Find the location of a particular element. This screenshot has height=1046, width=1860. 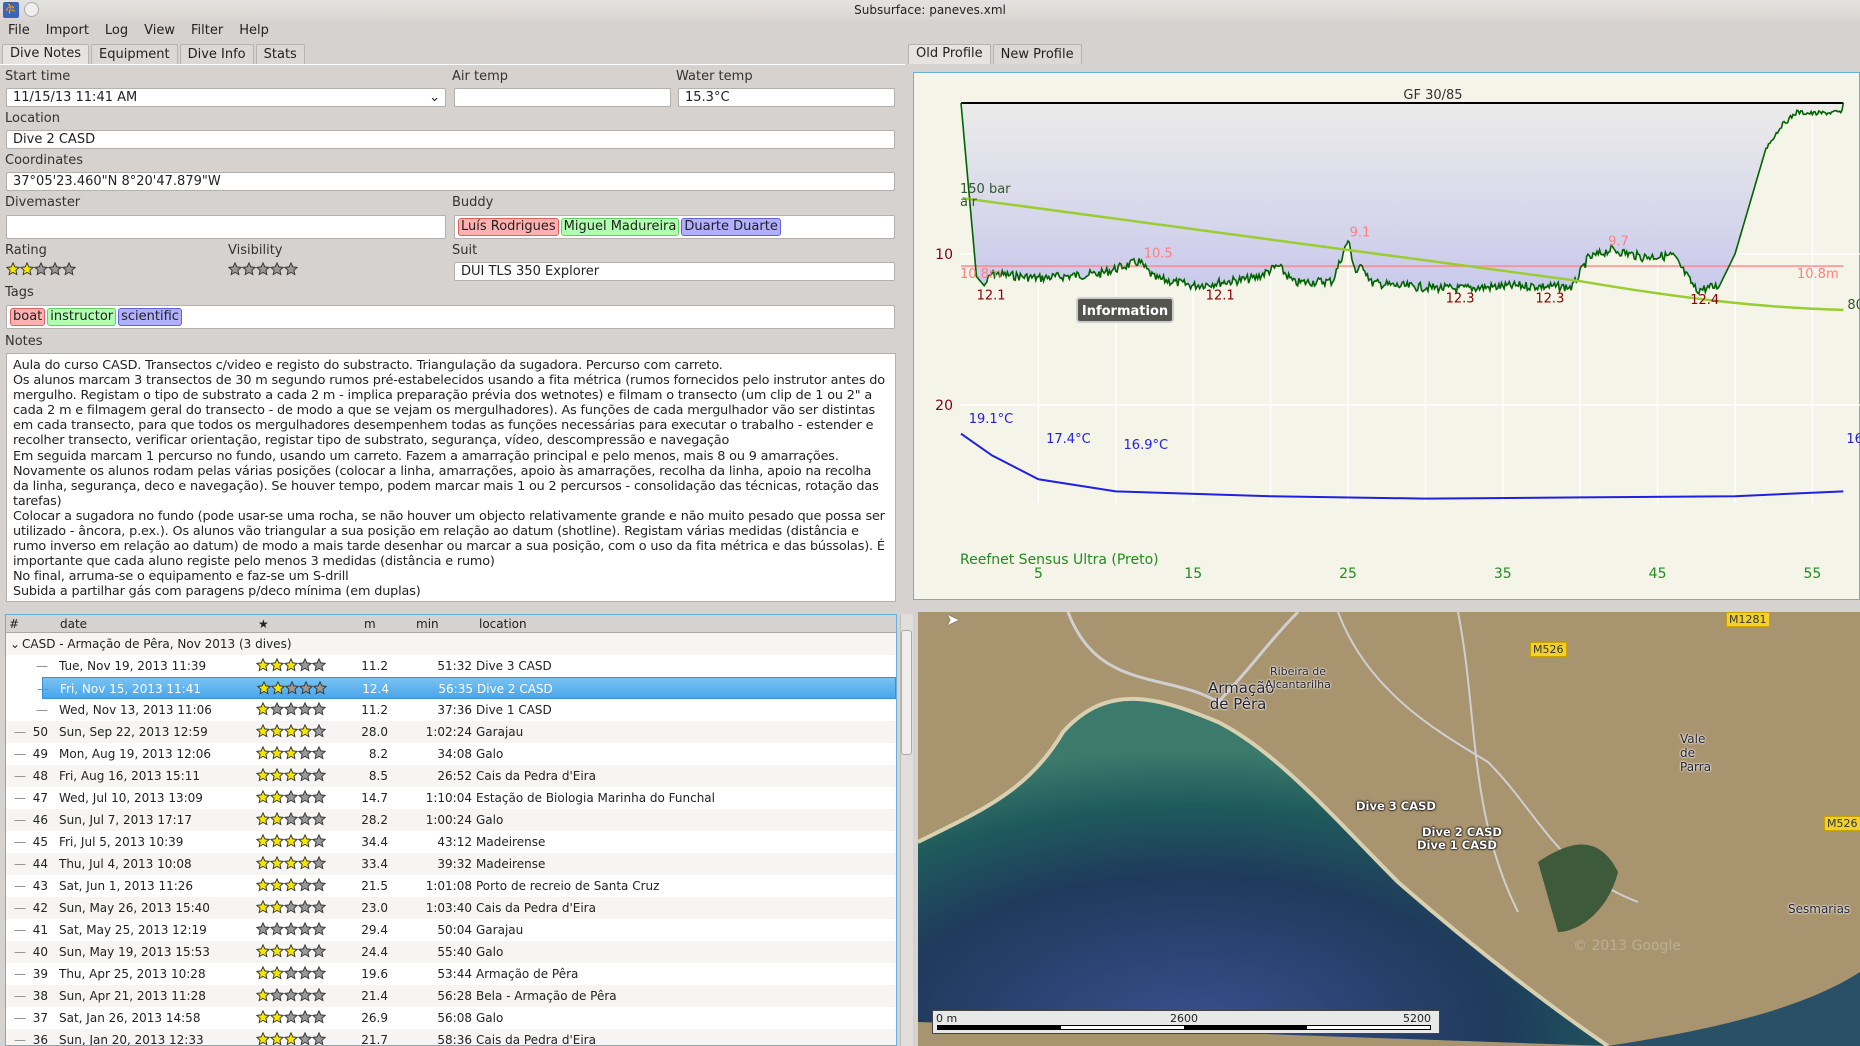

window-menu-button is located at coordinates (31, 9).